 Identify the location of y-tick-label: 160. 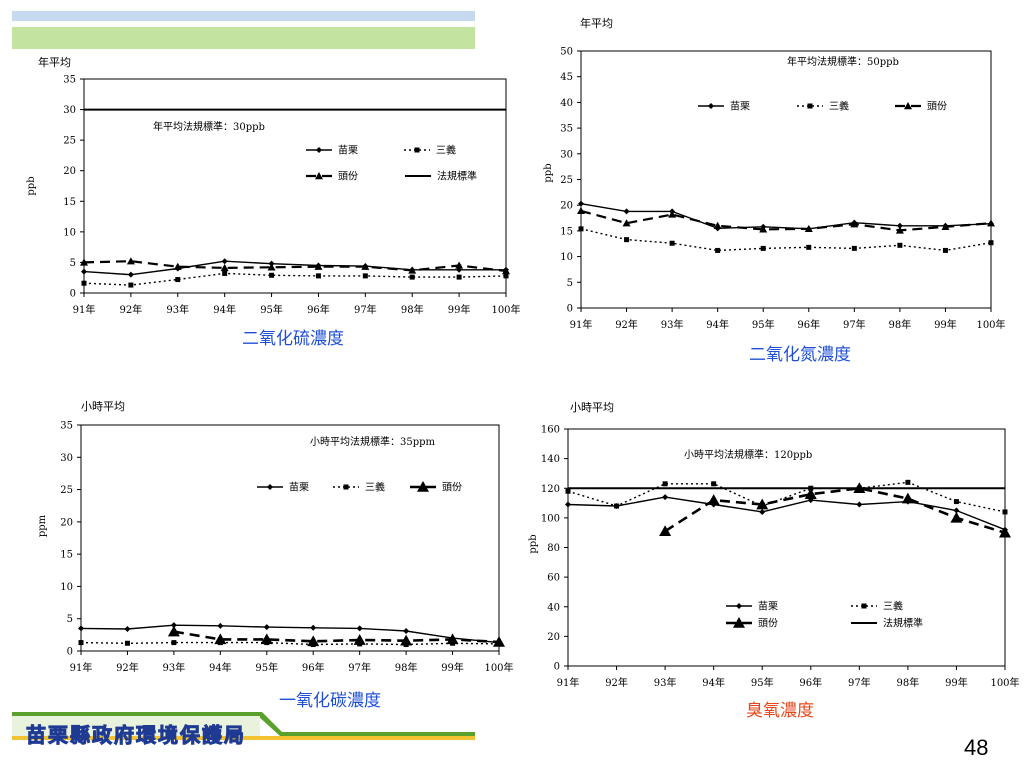
(550, 430).